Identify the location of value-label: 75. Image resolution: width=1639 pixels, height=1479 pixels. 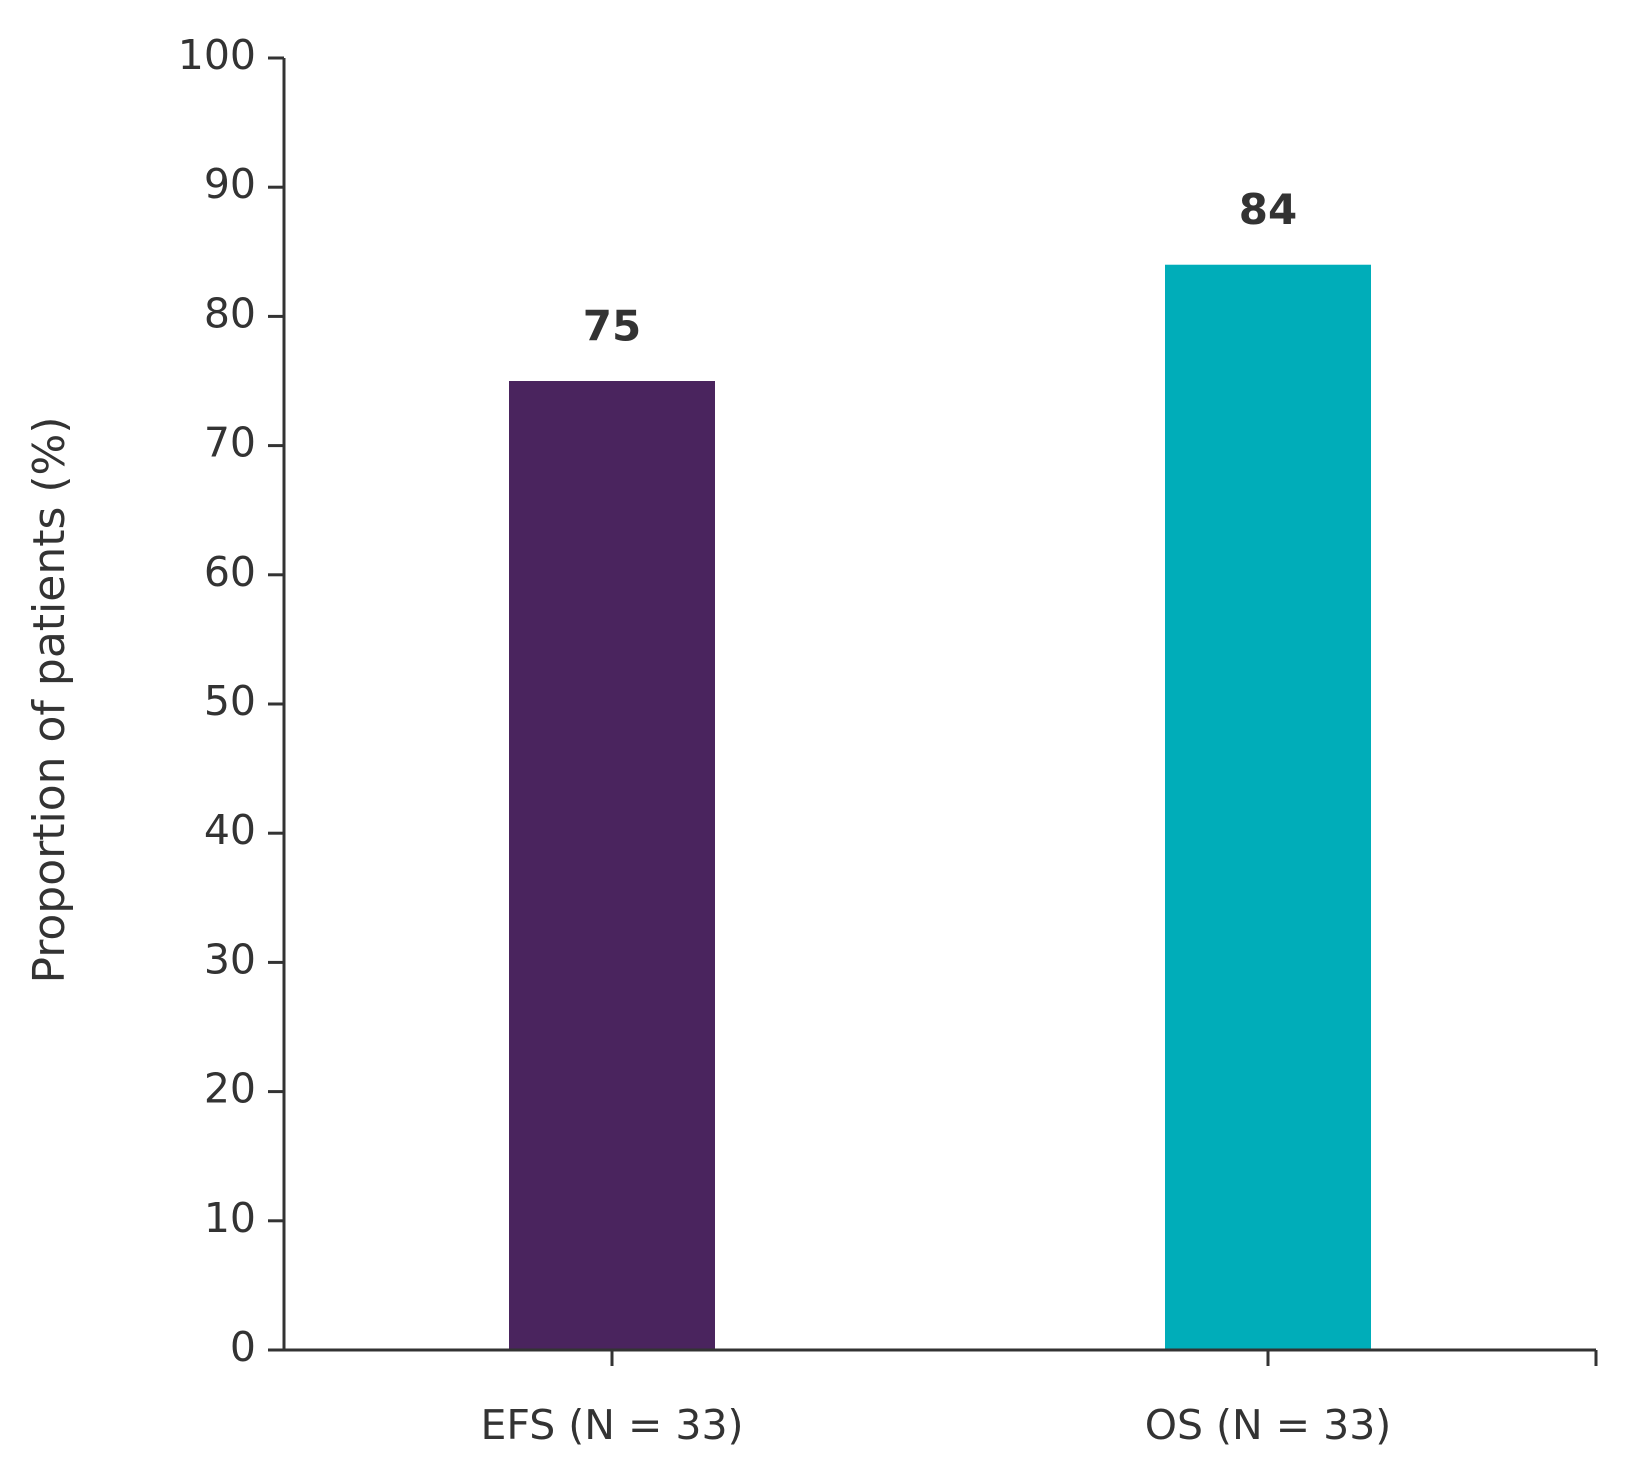
(612, 326).